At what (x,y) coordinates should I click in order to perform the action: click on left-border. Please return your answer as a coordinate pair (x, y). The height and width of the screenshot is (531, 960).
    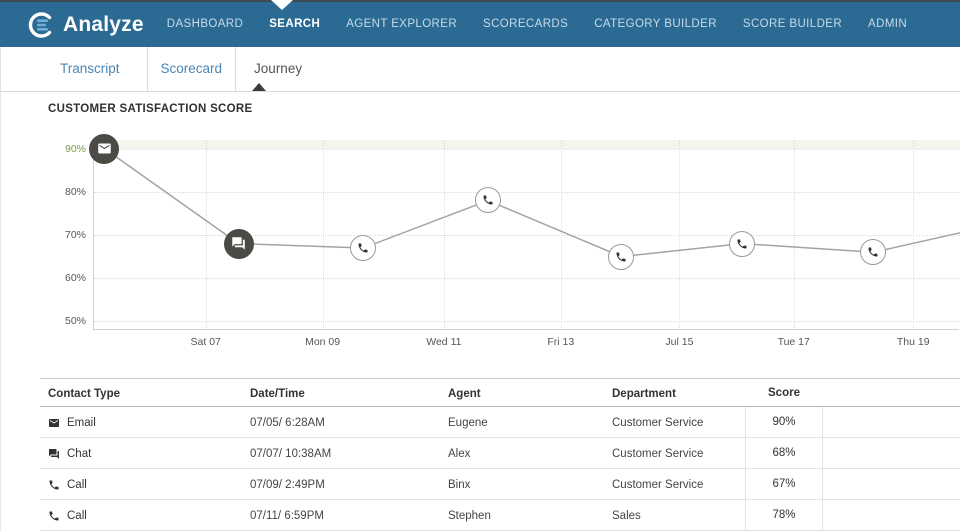
    Looking at the image, I should click on (0, 311).